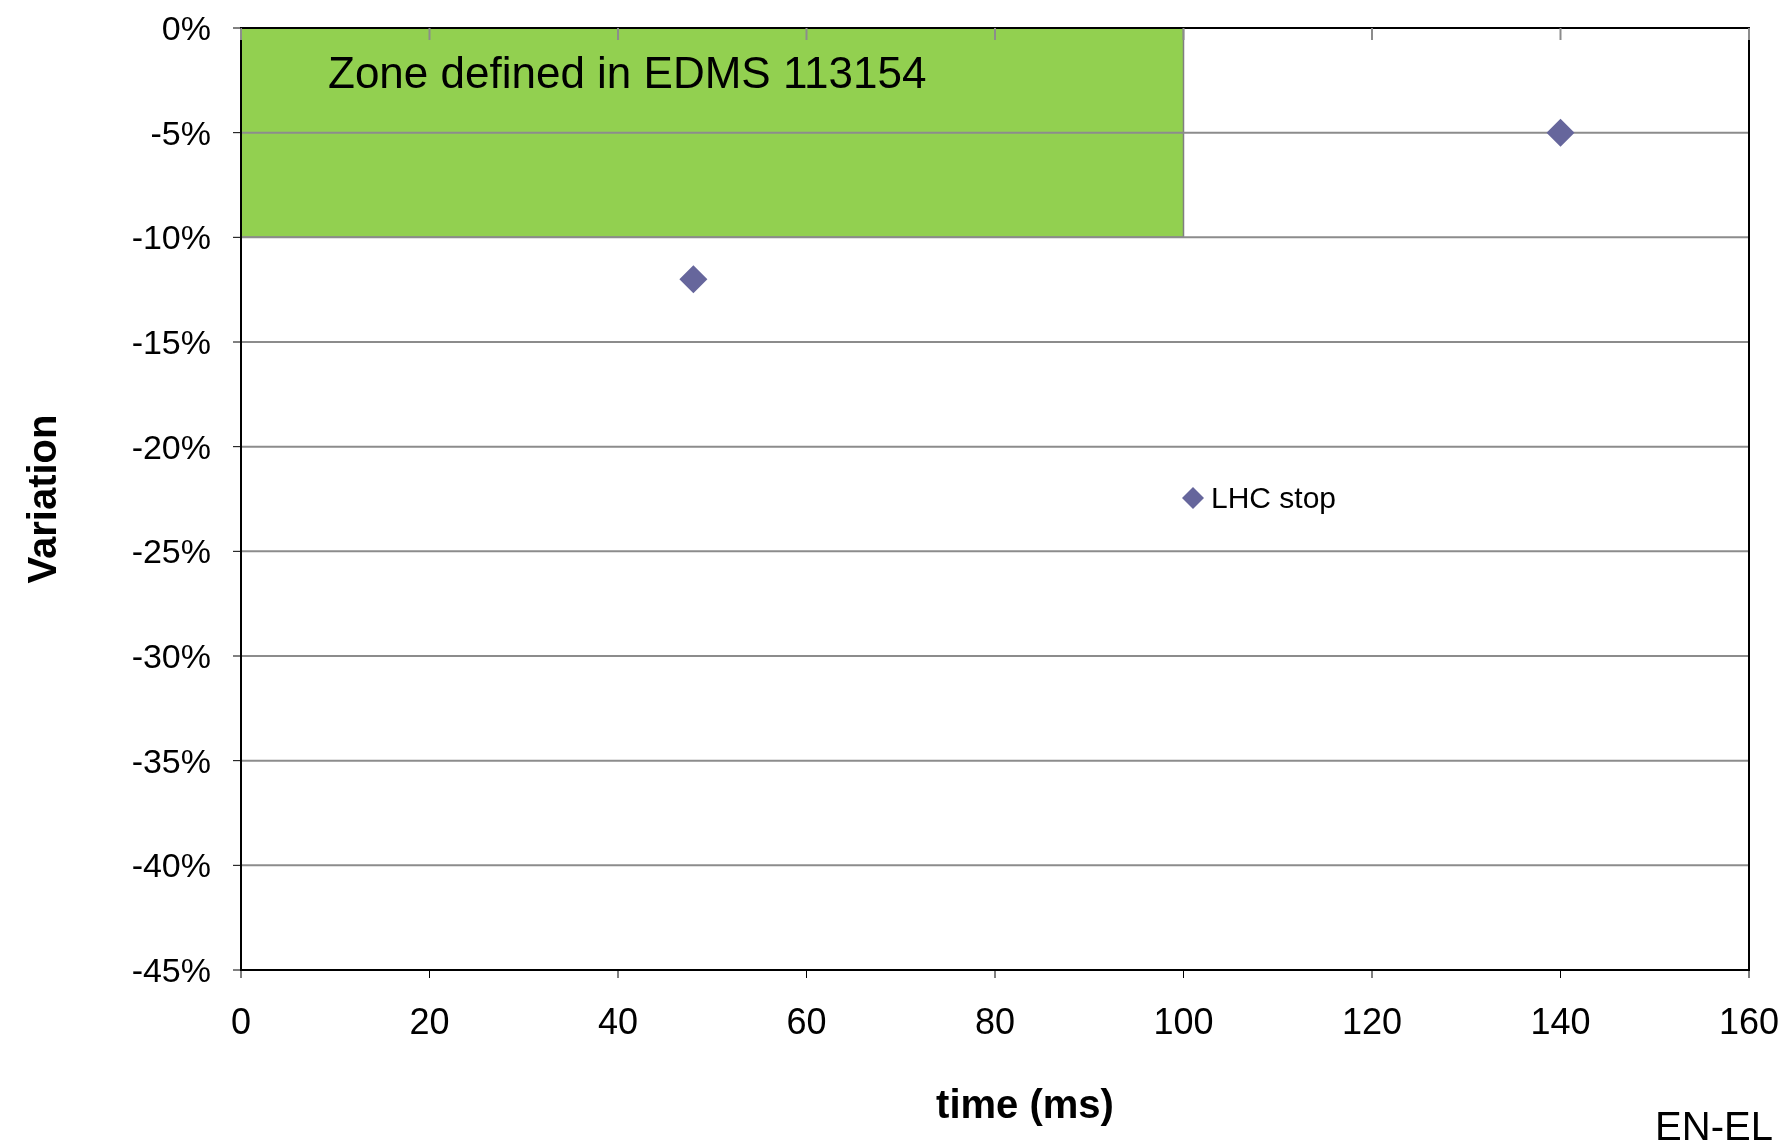  Describe the element at coordinates (171, 551) in the screenshot. I see `y-tick-label: -25%` at that location.